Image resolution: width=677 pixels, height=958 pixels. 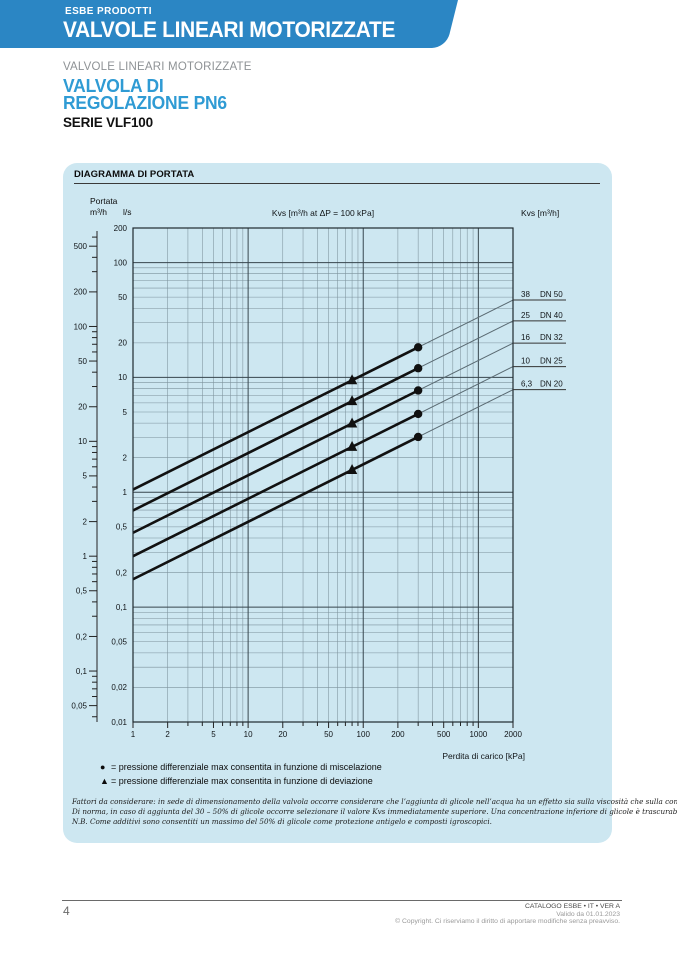 I want to click on triangle-marker-icon: ▲, so click(x=104, y=780).